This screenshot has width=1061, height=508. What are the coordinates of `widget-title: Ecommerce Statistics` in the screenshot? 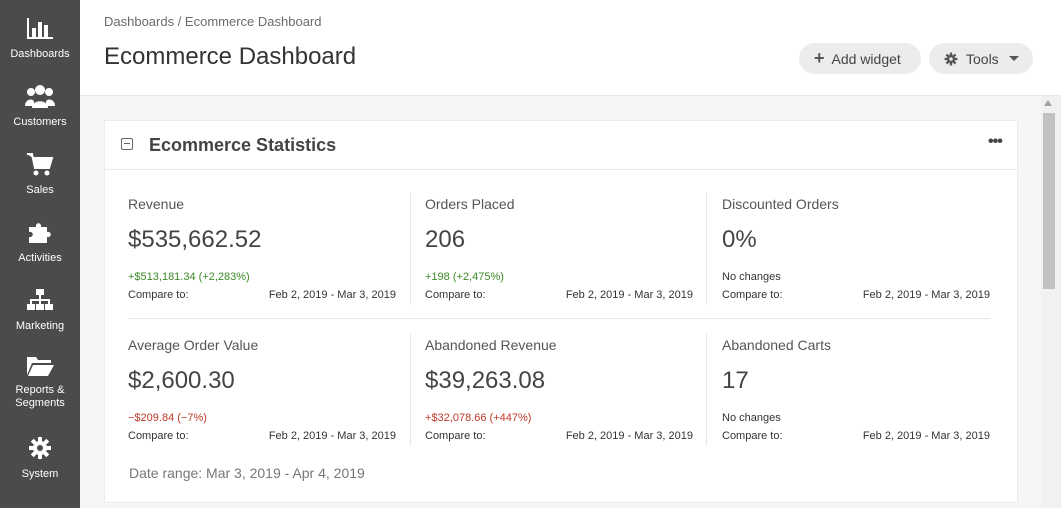 It's located at (243, 145).